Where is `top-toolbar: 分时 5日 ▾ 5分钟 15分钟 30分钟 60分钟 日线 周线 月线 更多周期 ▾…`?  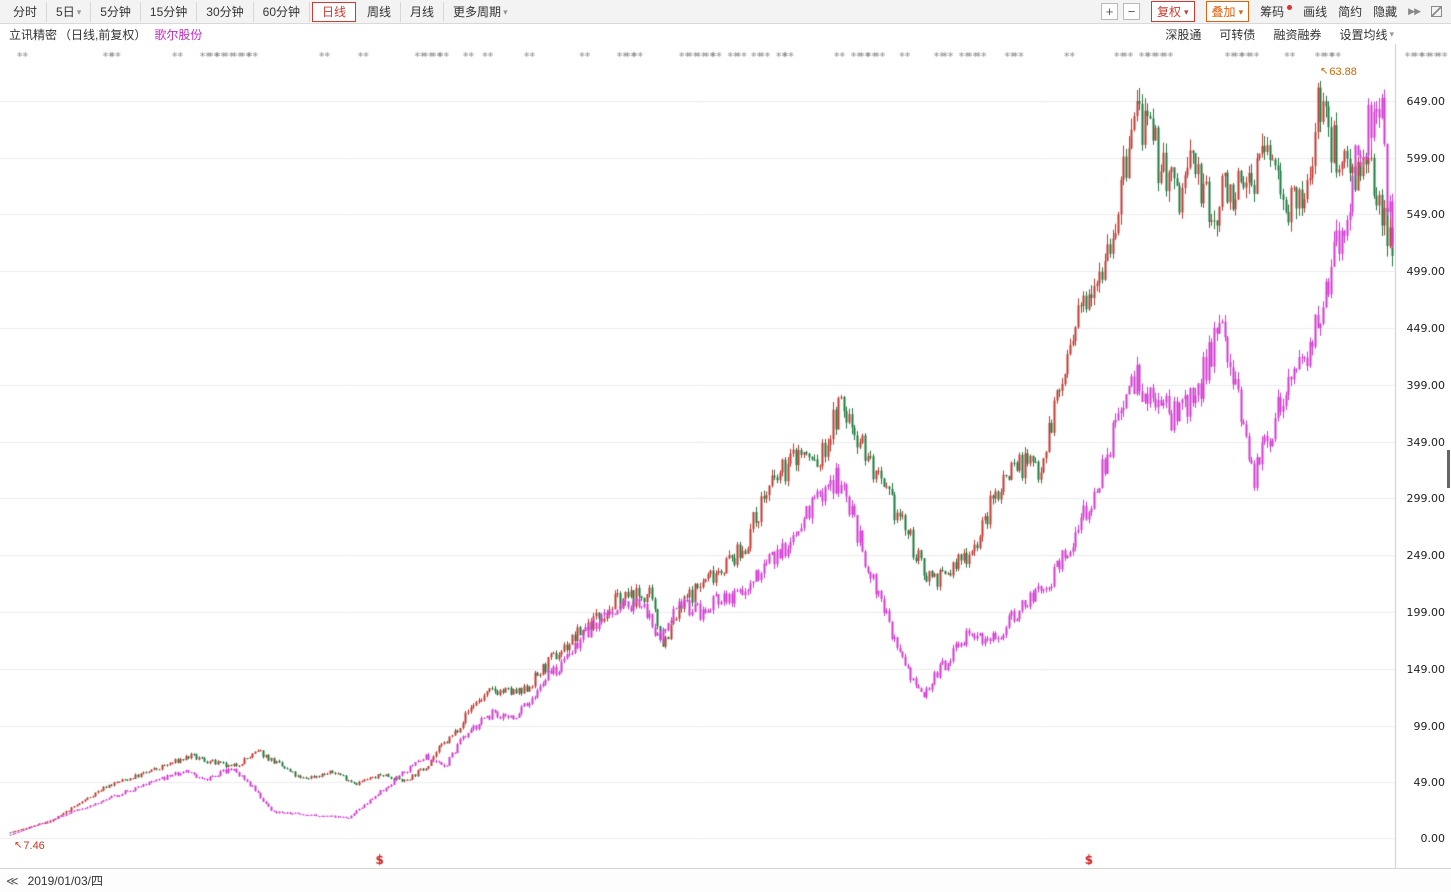
top-toolbar: 分时 5日 ▾ 5分钟 15分钟 30分钟 60分钟 日线 周线 月线 更多周期 ▾… is located at coordinates (725, 12).